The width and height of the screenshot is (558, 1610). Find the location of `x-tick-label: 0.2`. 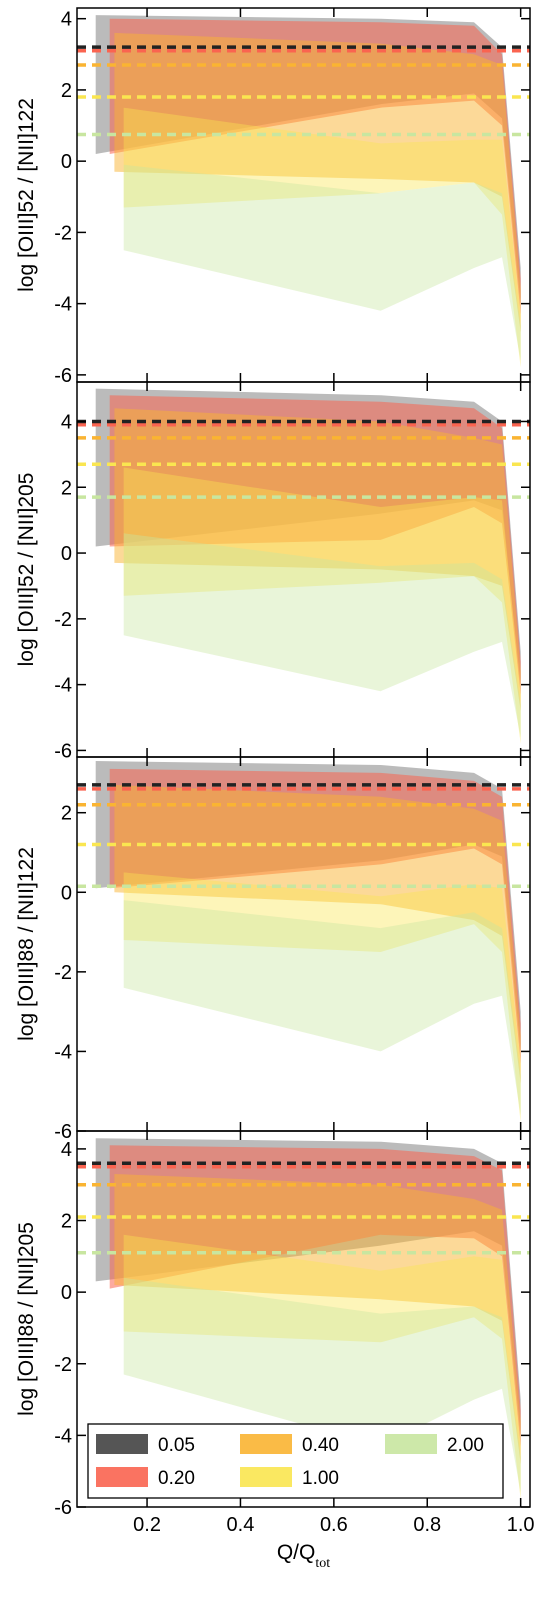

x-tick-label: 0.2 is located at coordinates (147, 1525).